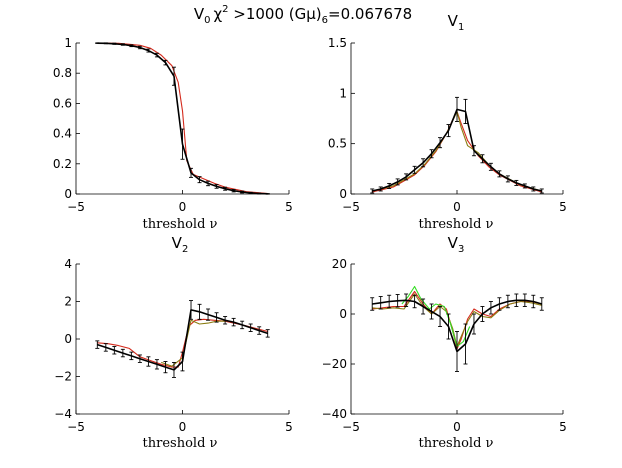  I want to click on y-tick-label: −40, so click(334, 414).